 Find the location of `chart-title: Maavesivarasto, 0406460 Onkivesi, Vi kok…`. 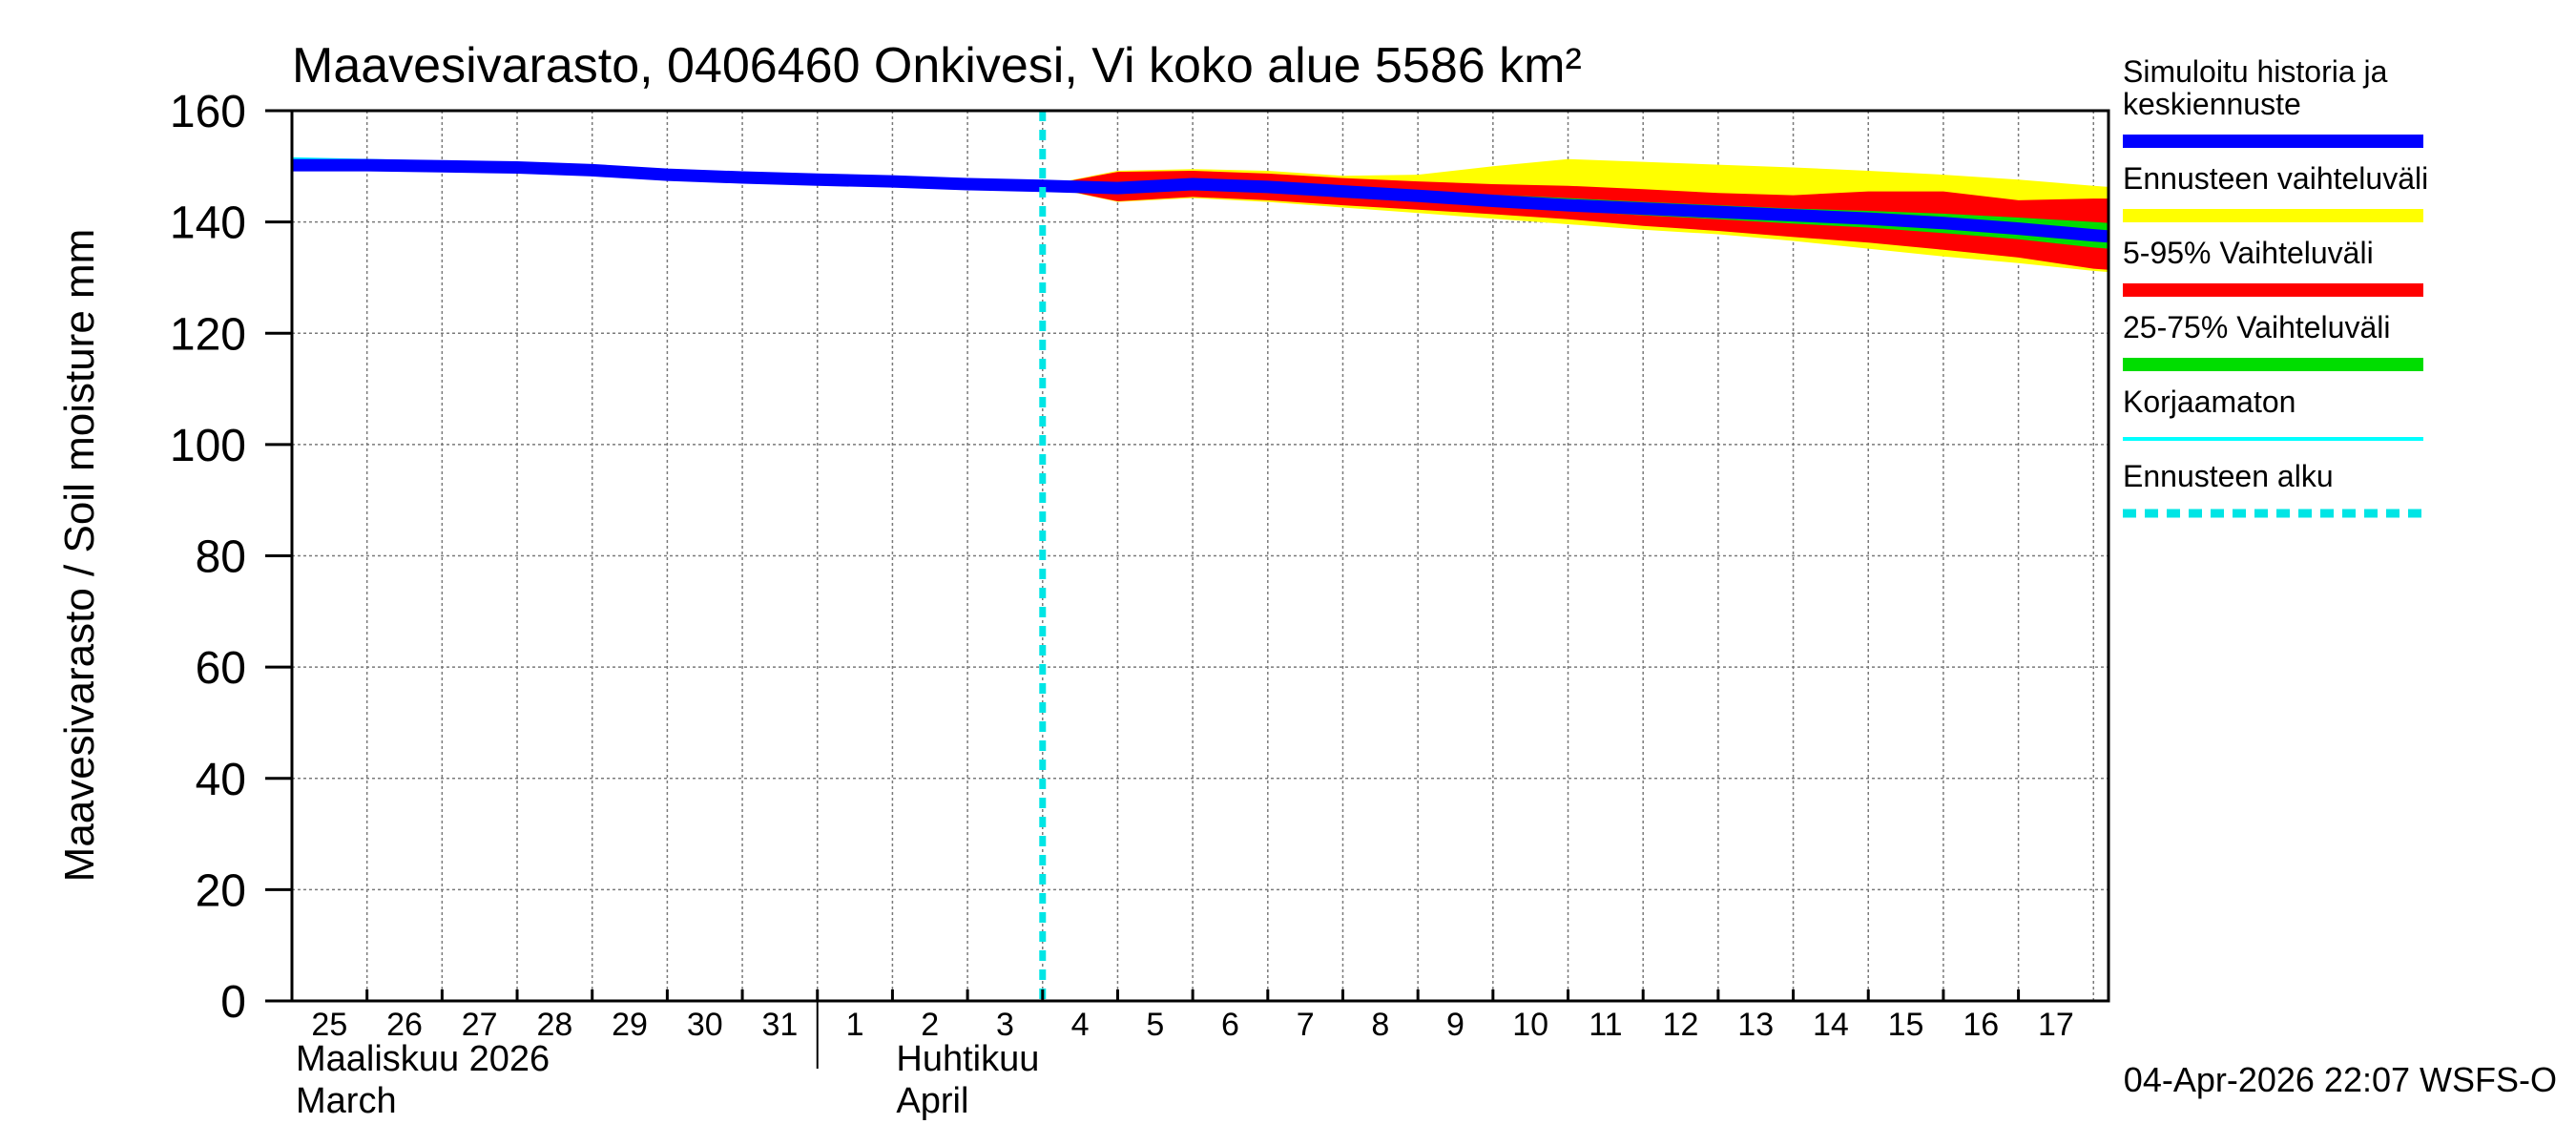

chart-title: Maavesivarasto, 0406460 Onkivesi, Vi kok… is located at coordinates (937, 66).